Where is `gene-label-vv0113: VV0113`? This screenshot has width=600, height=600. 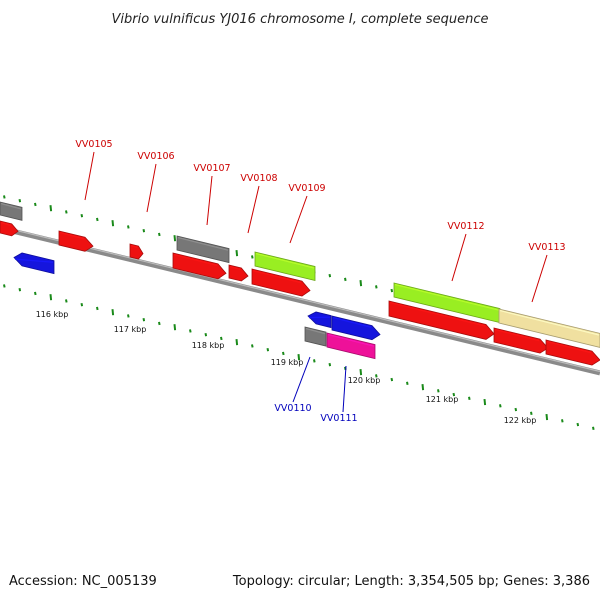
gene-label-vv0113: VV0113 is located at coordinates (546, 247).